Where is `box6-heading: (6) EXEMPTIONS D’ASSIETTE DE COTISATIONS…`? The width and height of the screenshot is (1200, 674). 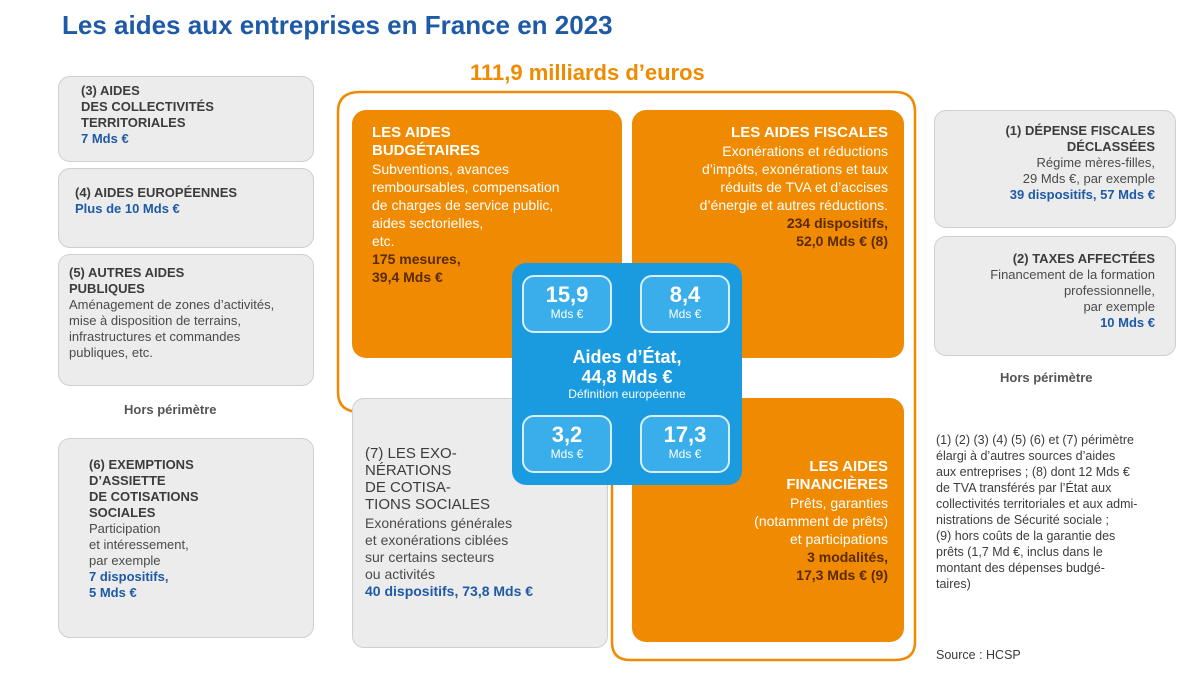
box6-heading: (6) EXEMPTIONS D’ASSIETTE DE COTISATIONS… is located at coordinates (144, 488).